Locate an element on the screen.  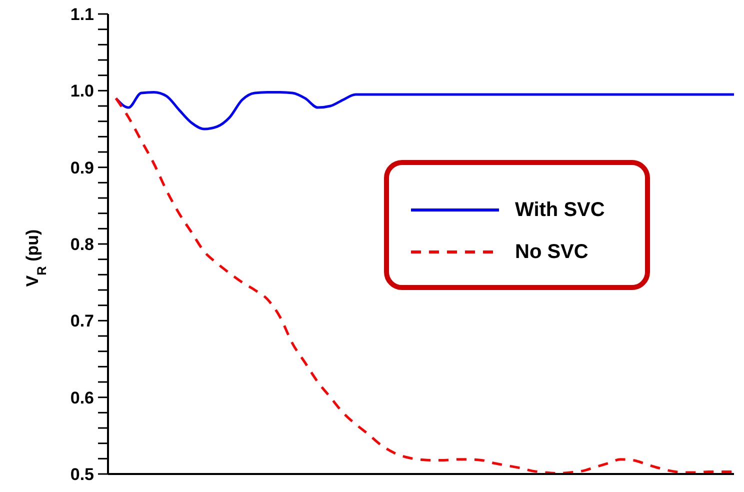
y-tick-label: 0.6 is located at coordinates (82, 398).